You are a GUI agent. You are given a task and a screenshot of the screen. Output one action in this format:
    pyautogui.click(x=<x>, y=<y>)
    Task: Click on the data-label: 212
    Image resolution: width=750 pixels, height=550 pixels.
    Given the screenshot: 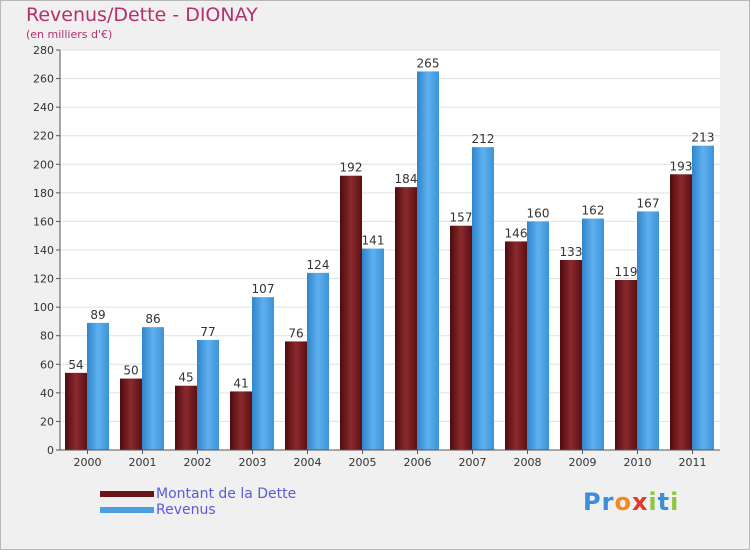 What is the action you would take?
    pyautogui.click(x=483, y=139)
    